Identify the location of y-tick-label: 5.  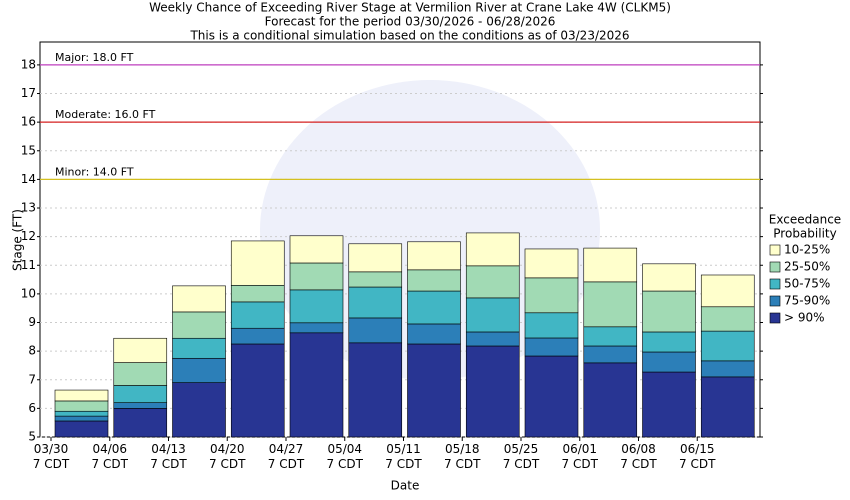
(32, 437).